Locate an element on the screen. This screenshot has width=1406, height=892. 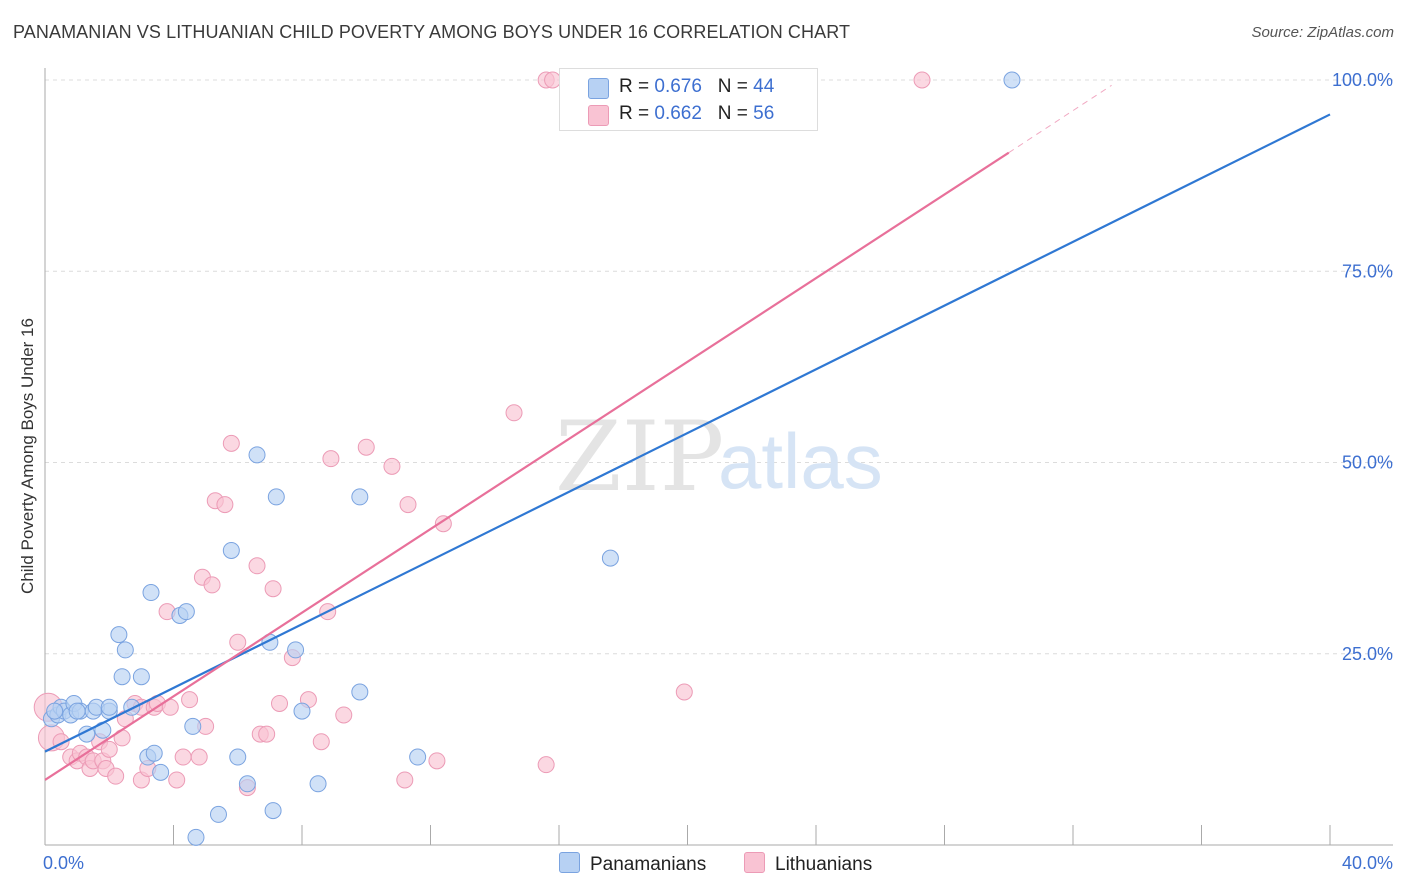
y-tick-label: 100.0% is located at coordinates (1362, 80).